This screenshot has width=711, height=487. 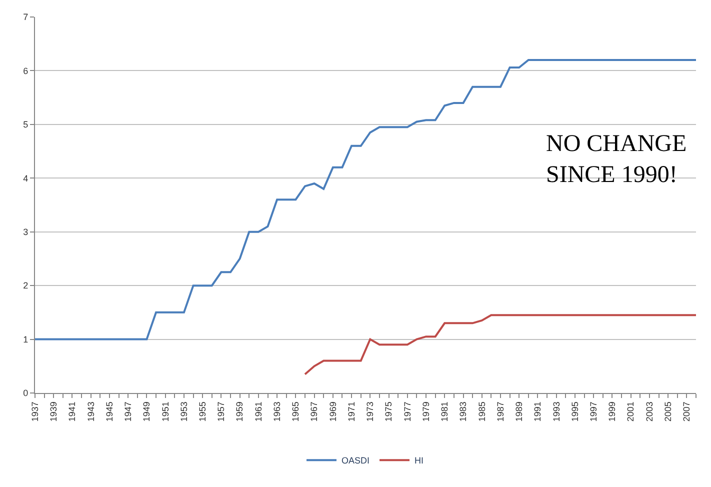 What do you see at coordinates (239, 412) in the screenshot?
I see `x-tick-label: 1959` at bounding box center [239, 412].